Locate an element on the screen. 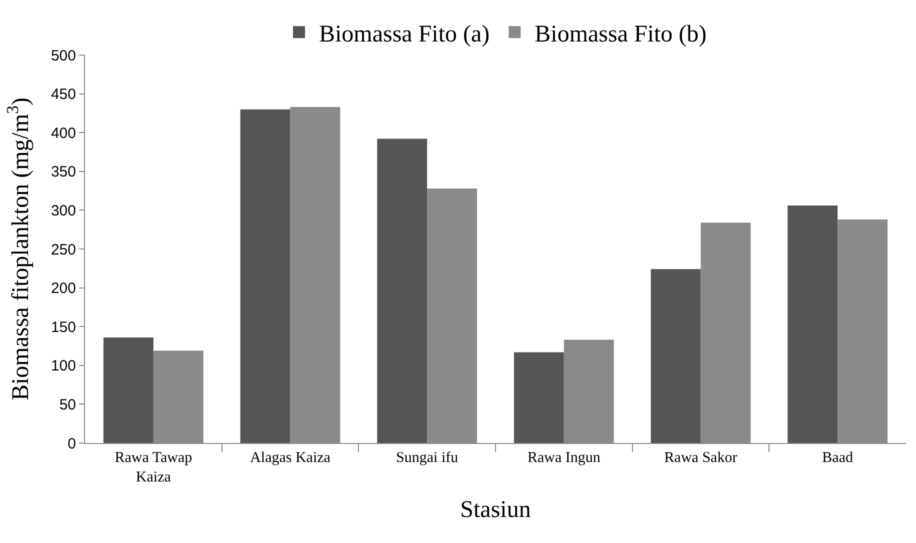 The height and width of the screenshot is (543, 916). x-tick-label: Baad is located at coordinates (838, 458).